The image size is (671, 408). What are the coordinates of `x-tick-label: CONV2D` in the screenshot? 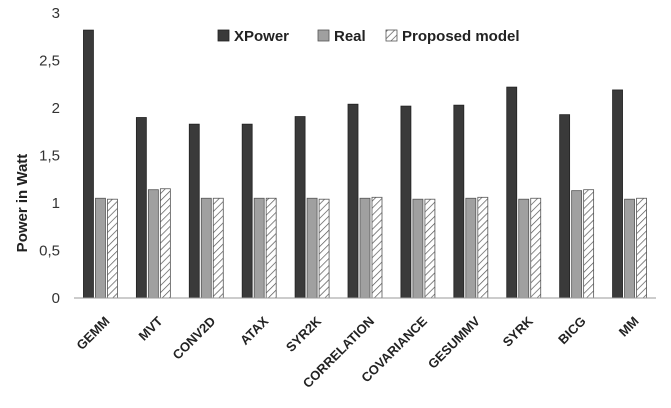 It's located at (193, 338).